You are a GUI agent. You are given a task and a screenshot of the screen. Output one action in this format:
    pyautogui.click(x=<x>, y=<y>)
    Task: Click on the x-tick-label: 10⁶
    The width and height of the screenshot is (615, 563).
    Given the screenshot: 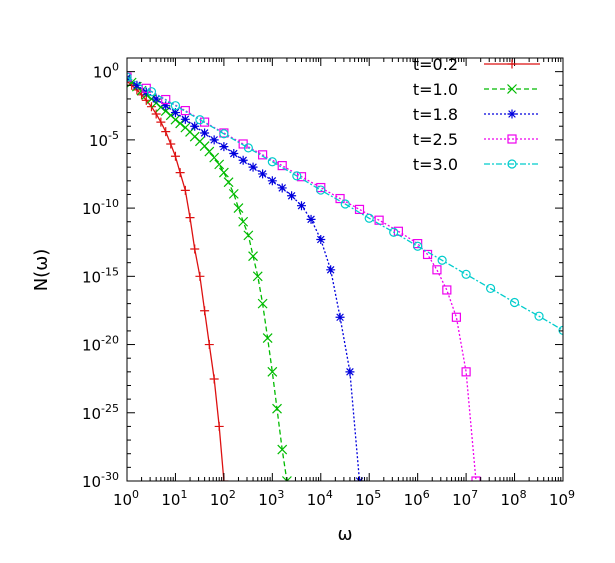 What is the action you would take?
    pyautogui.click(x=417, y=498)
    